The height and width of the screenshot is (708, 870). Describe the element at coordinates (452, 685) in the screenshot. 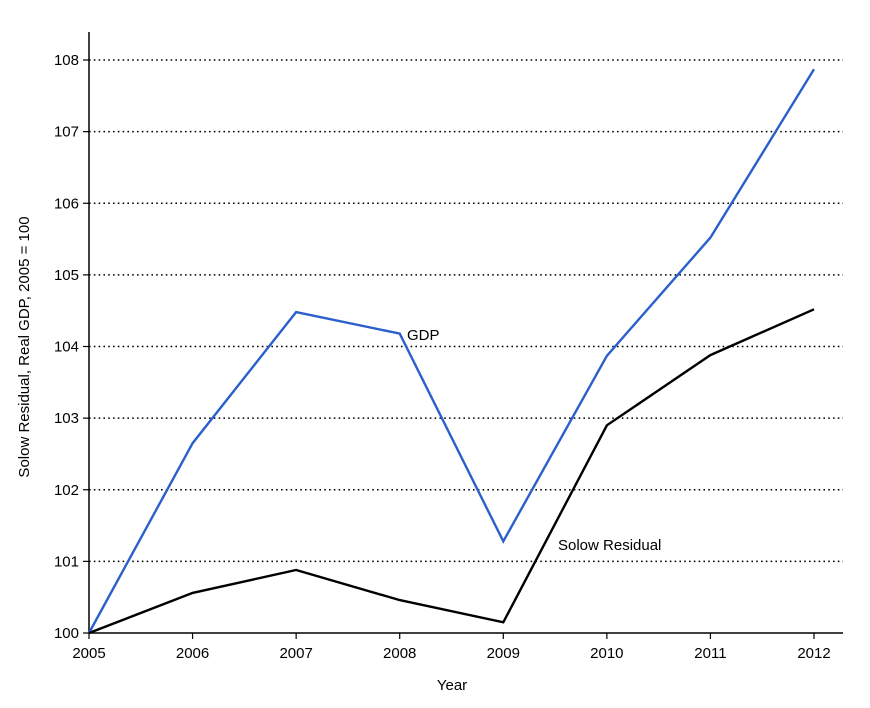

I see `x-axis-title: Year` at that location.